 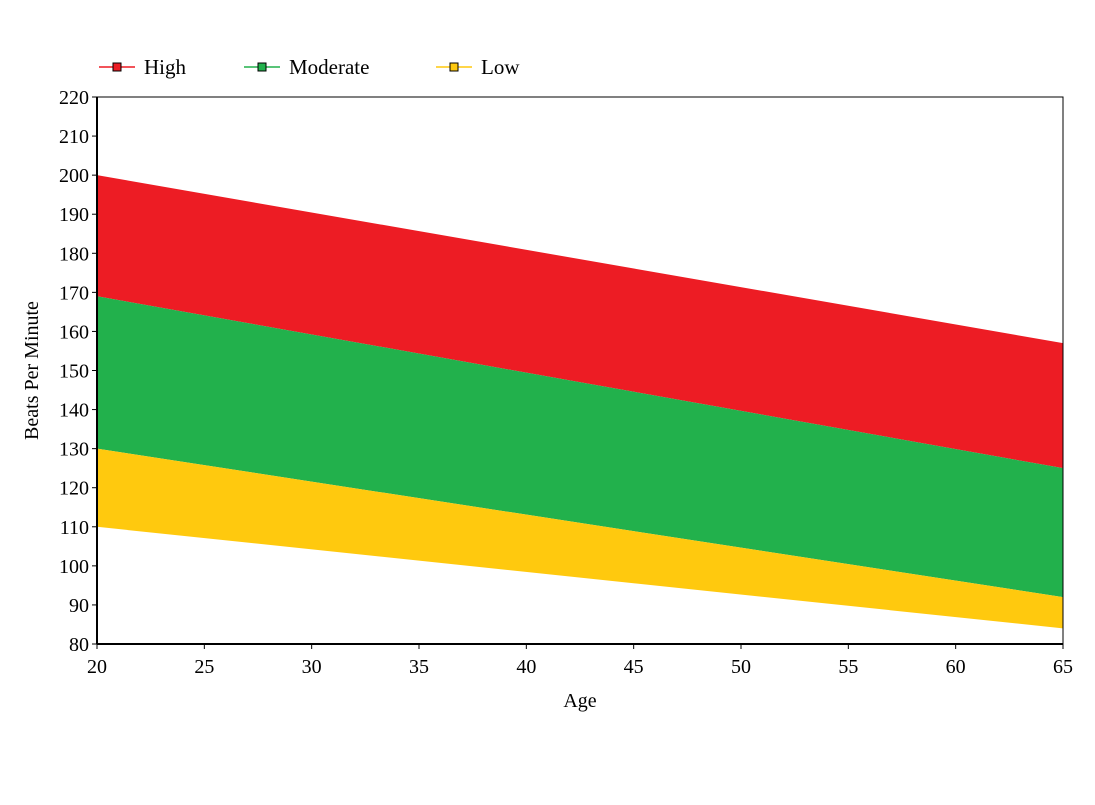 I want to click on legend-item-moderate: Moderate, so click(x=306, y=67).